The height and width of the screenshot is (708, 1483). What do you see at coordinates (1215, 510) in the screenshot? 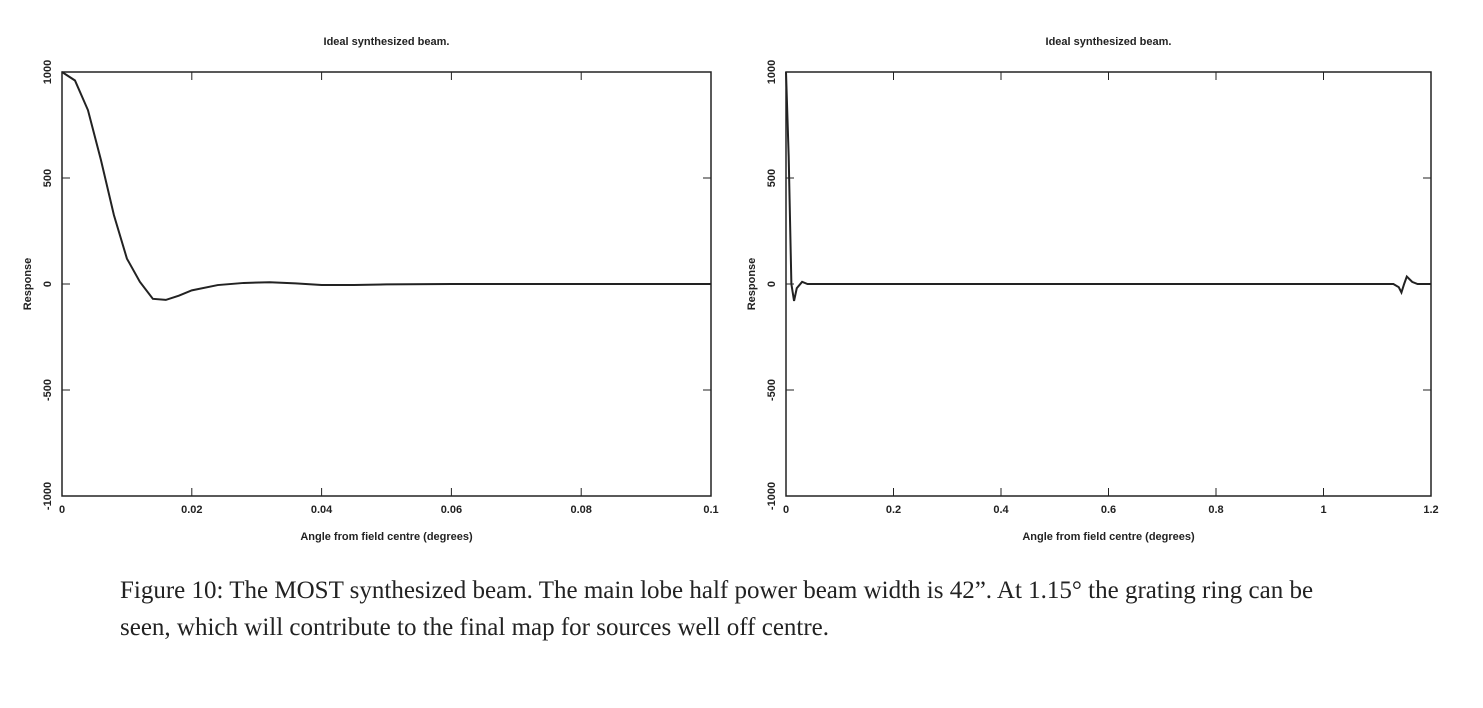
I see `x-tick-label: 0.8` at bounding box center [1215, 510].